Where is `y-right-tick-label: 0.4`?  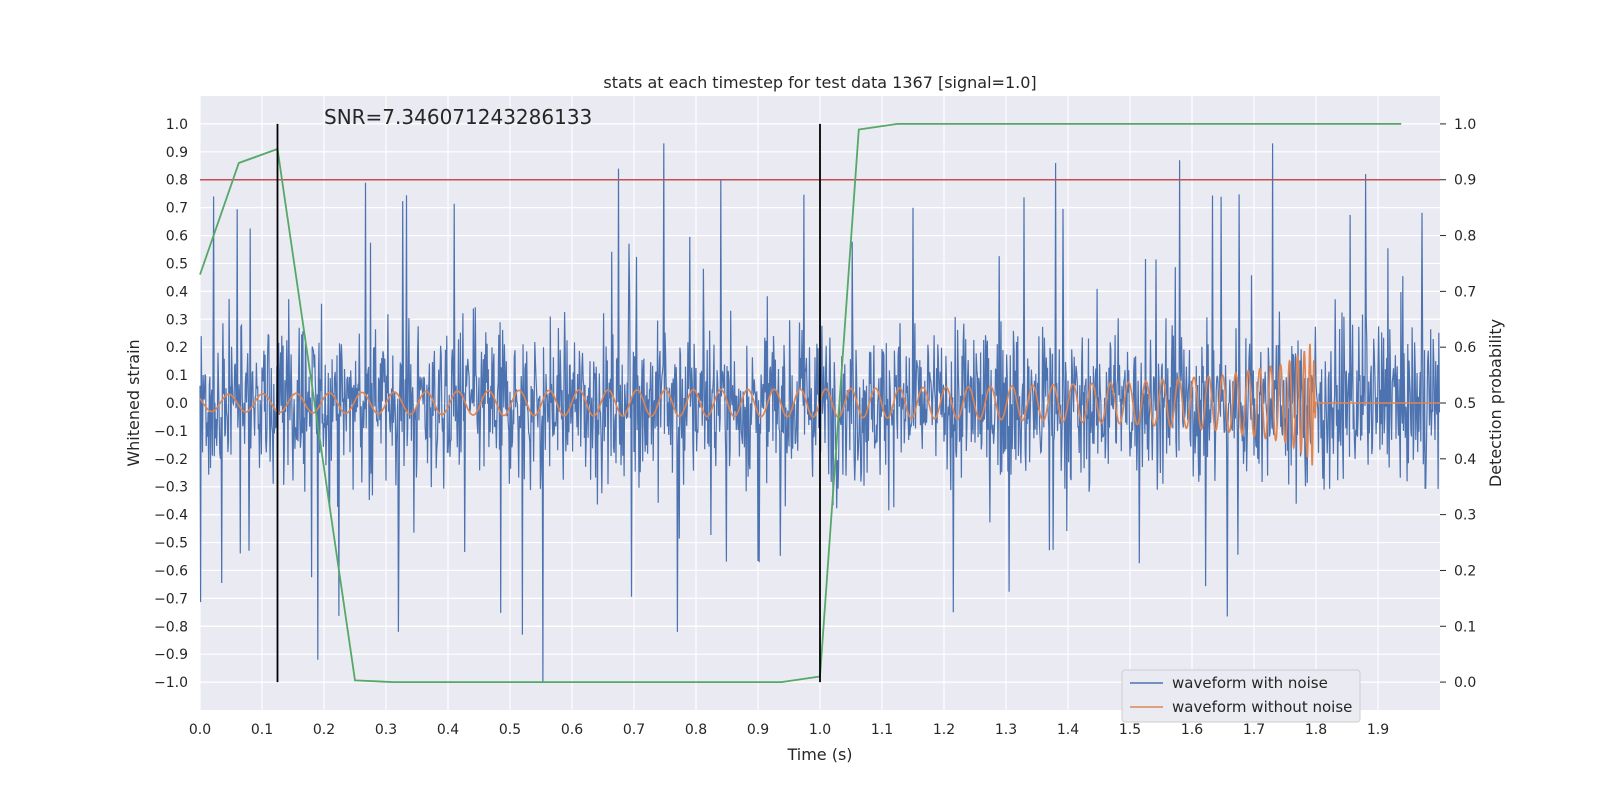 y-right-tick-label: 0.4 is located at coordinates (1465, 460).